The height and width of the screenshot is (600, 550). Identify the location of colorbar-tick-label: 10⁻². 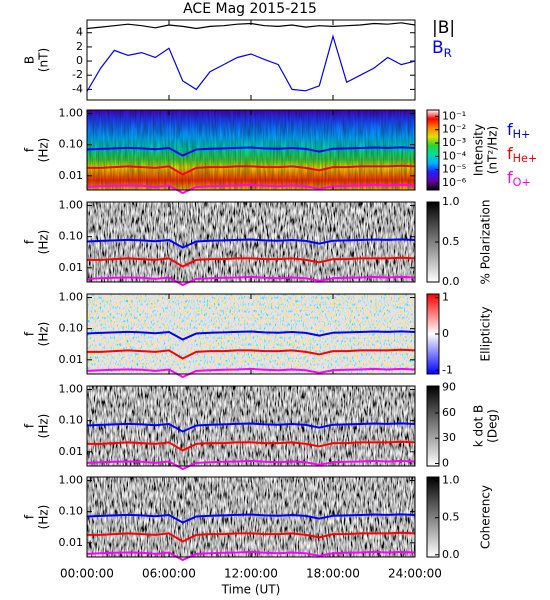
(454, 129).